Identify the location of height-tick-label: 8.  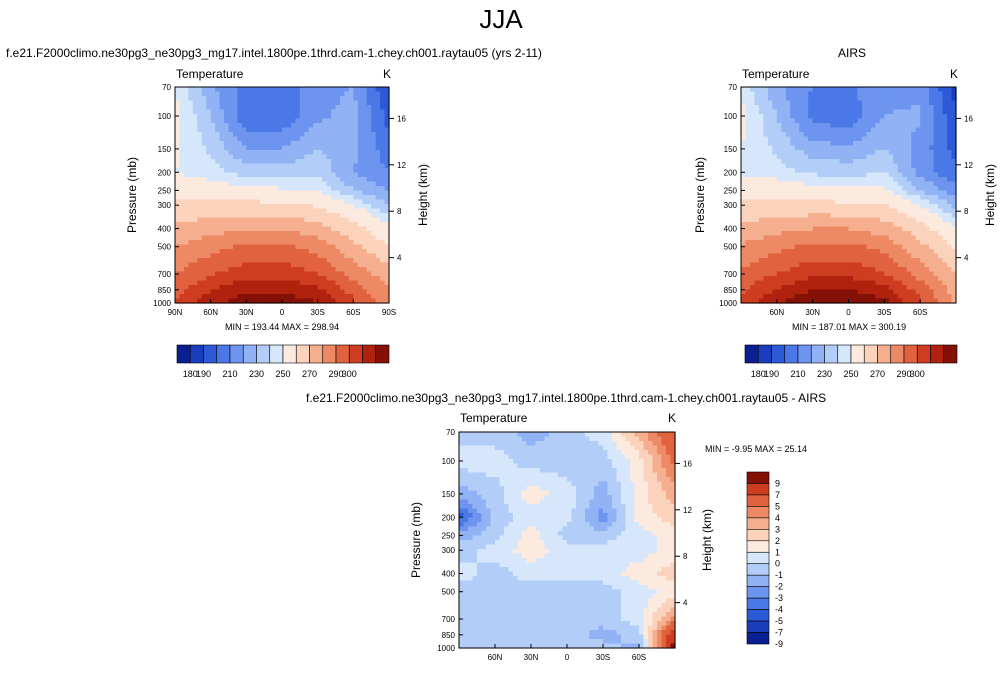
(966, 211).